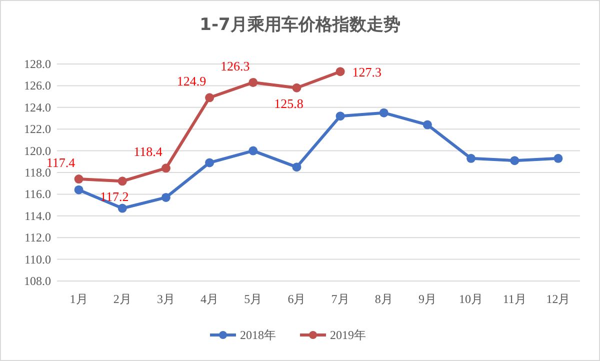 Image resolution: width=600 pixels, height=361 pixels. What do you see at coordinates (258, 335) in the screenshot?
I see `legend-label: 2018年` at bounding box center [258, 335].